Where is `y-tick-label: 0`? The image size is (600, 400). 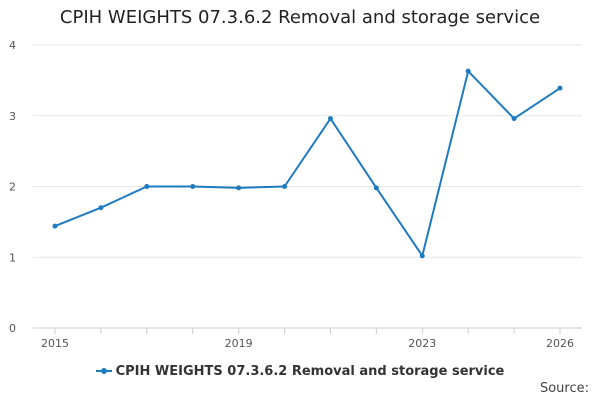
y-tick-label: 0 is located at coordinates (12, 328).